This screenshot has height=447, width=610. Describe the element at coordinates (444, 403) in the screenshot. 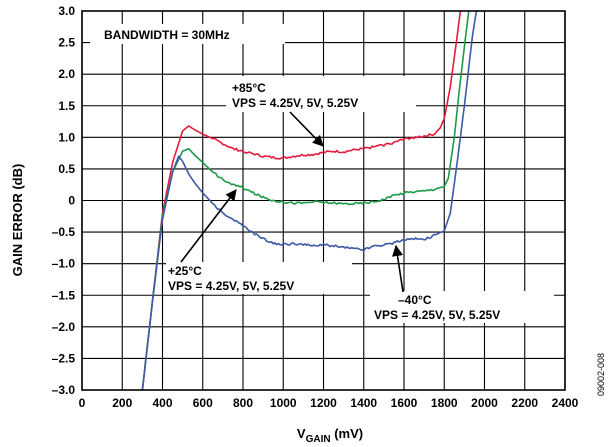

I see `x-tick-label: 1800` at that location.